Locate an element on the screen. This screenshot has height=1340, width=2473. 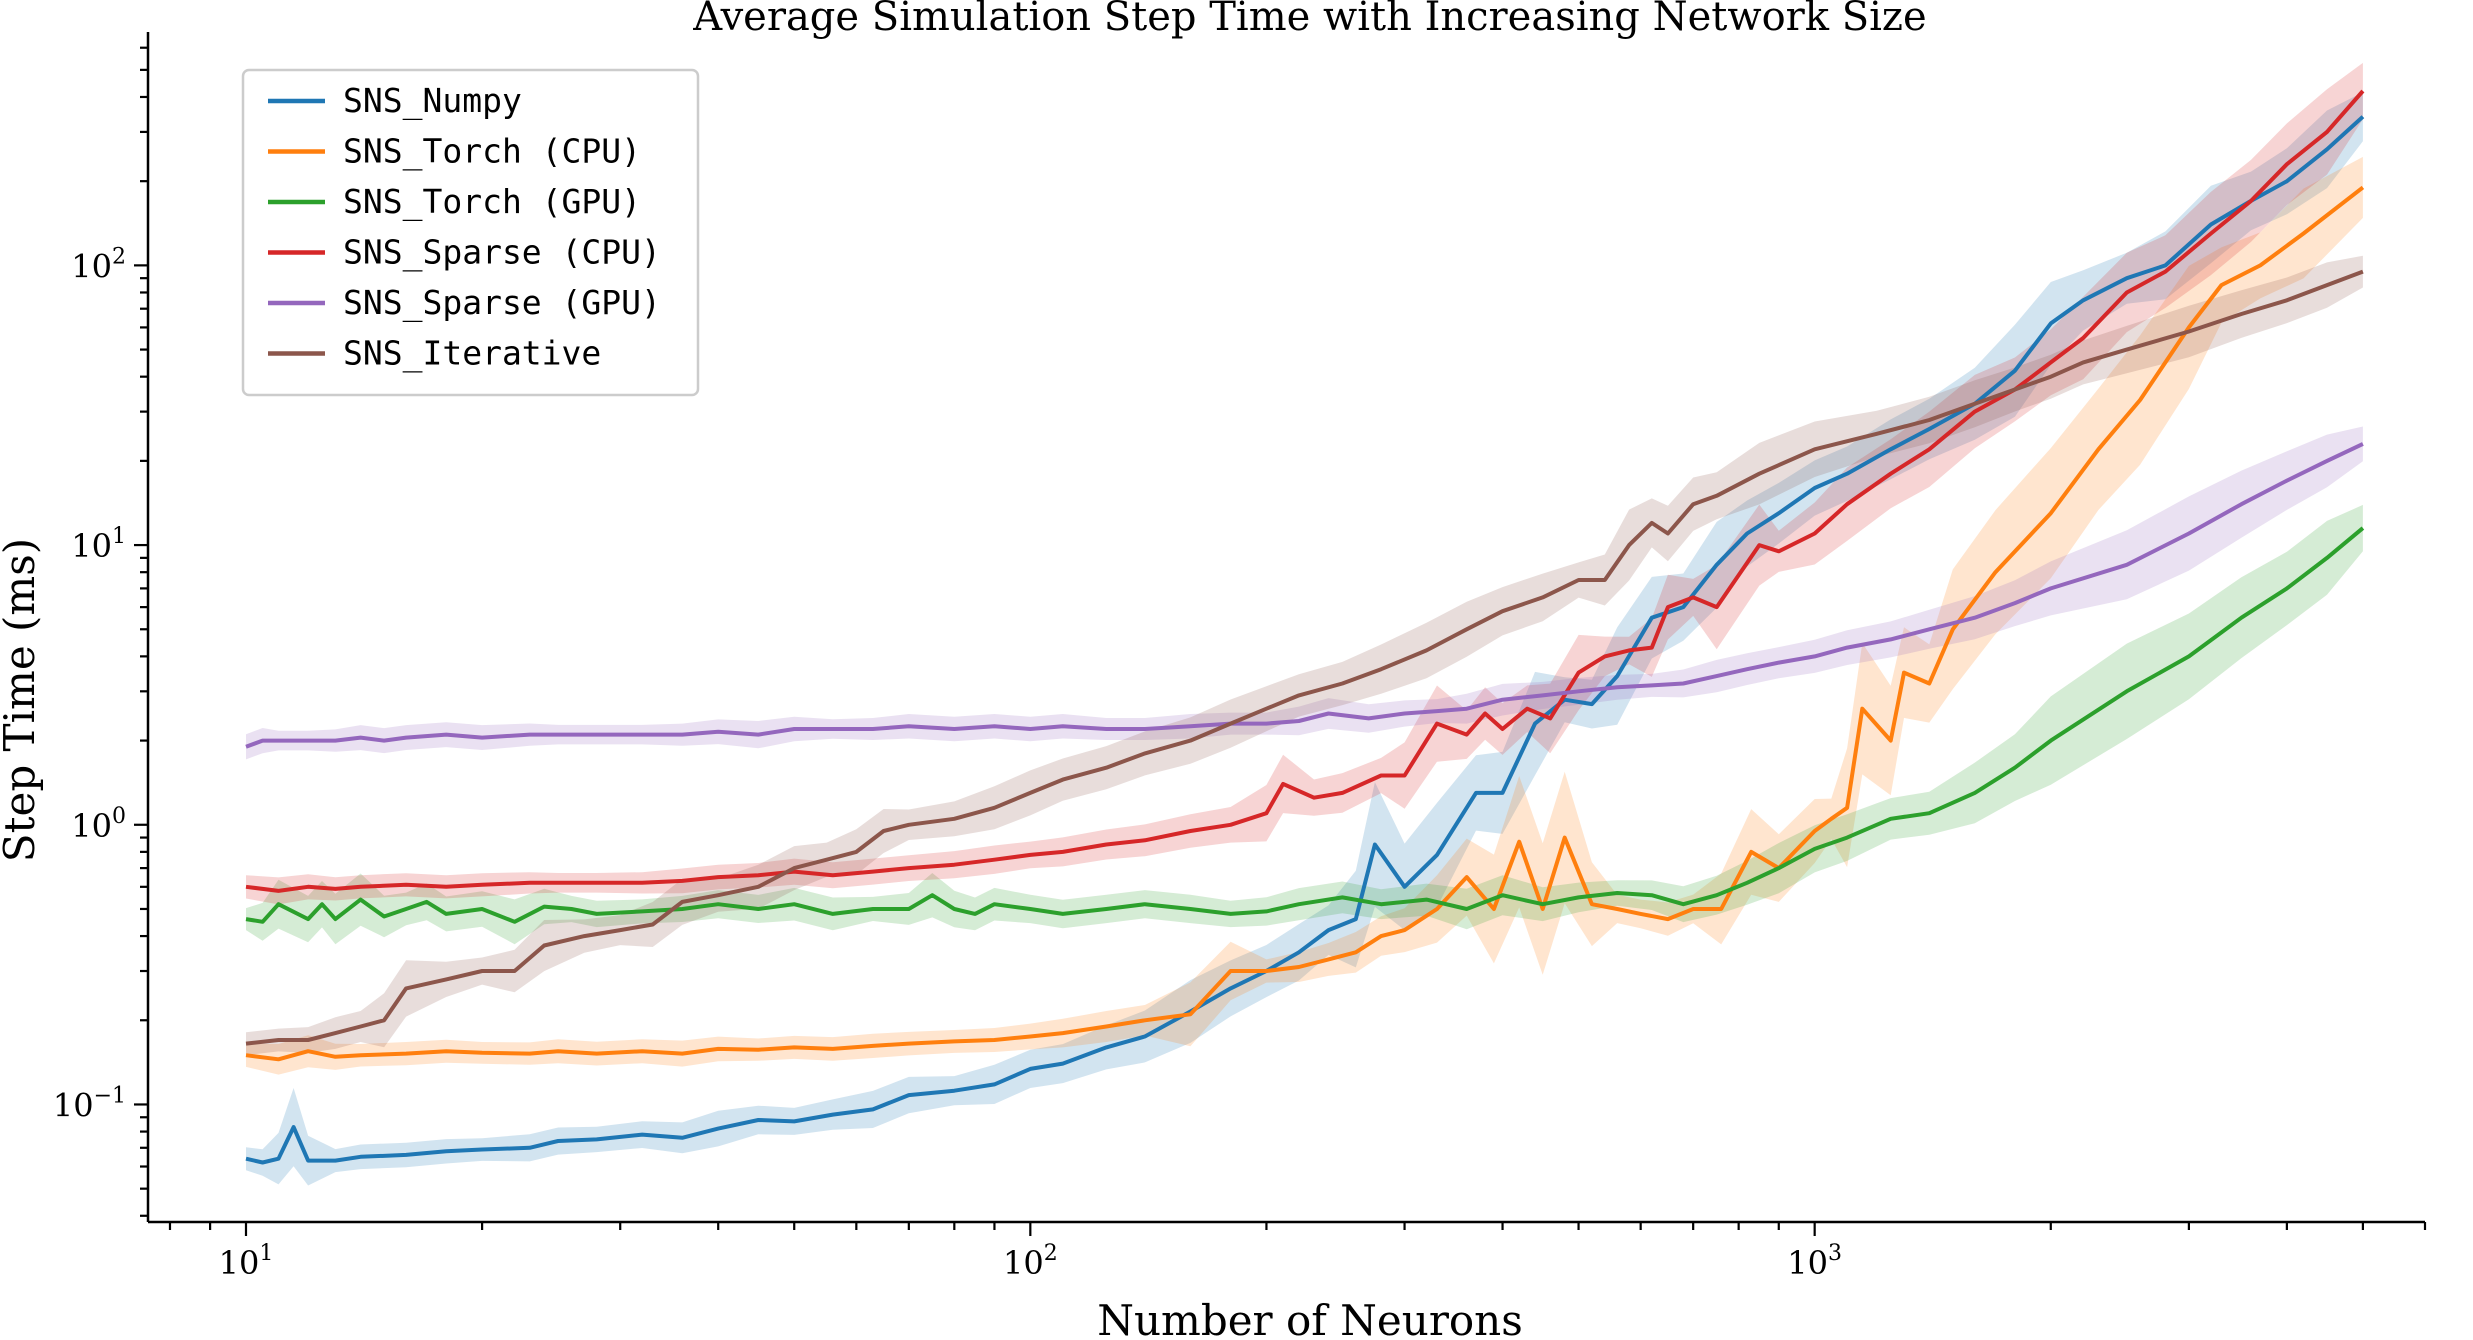
y-tick-label: 10⁻¹ is located at coordinates (89, 1103).